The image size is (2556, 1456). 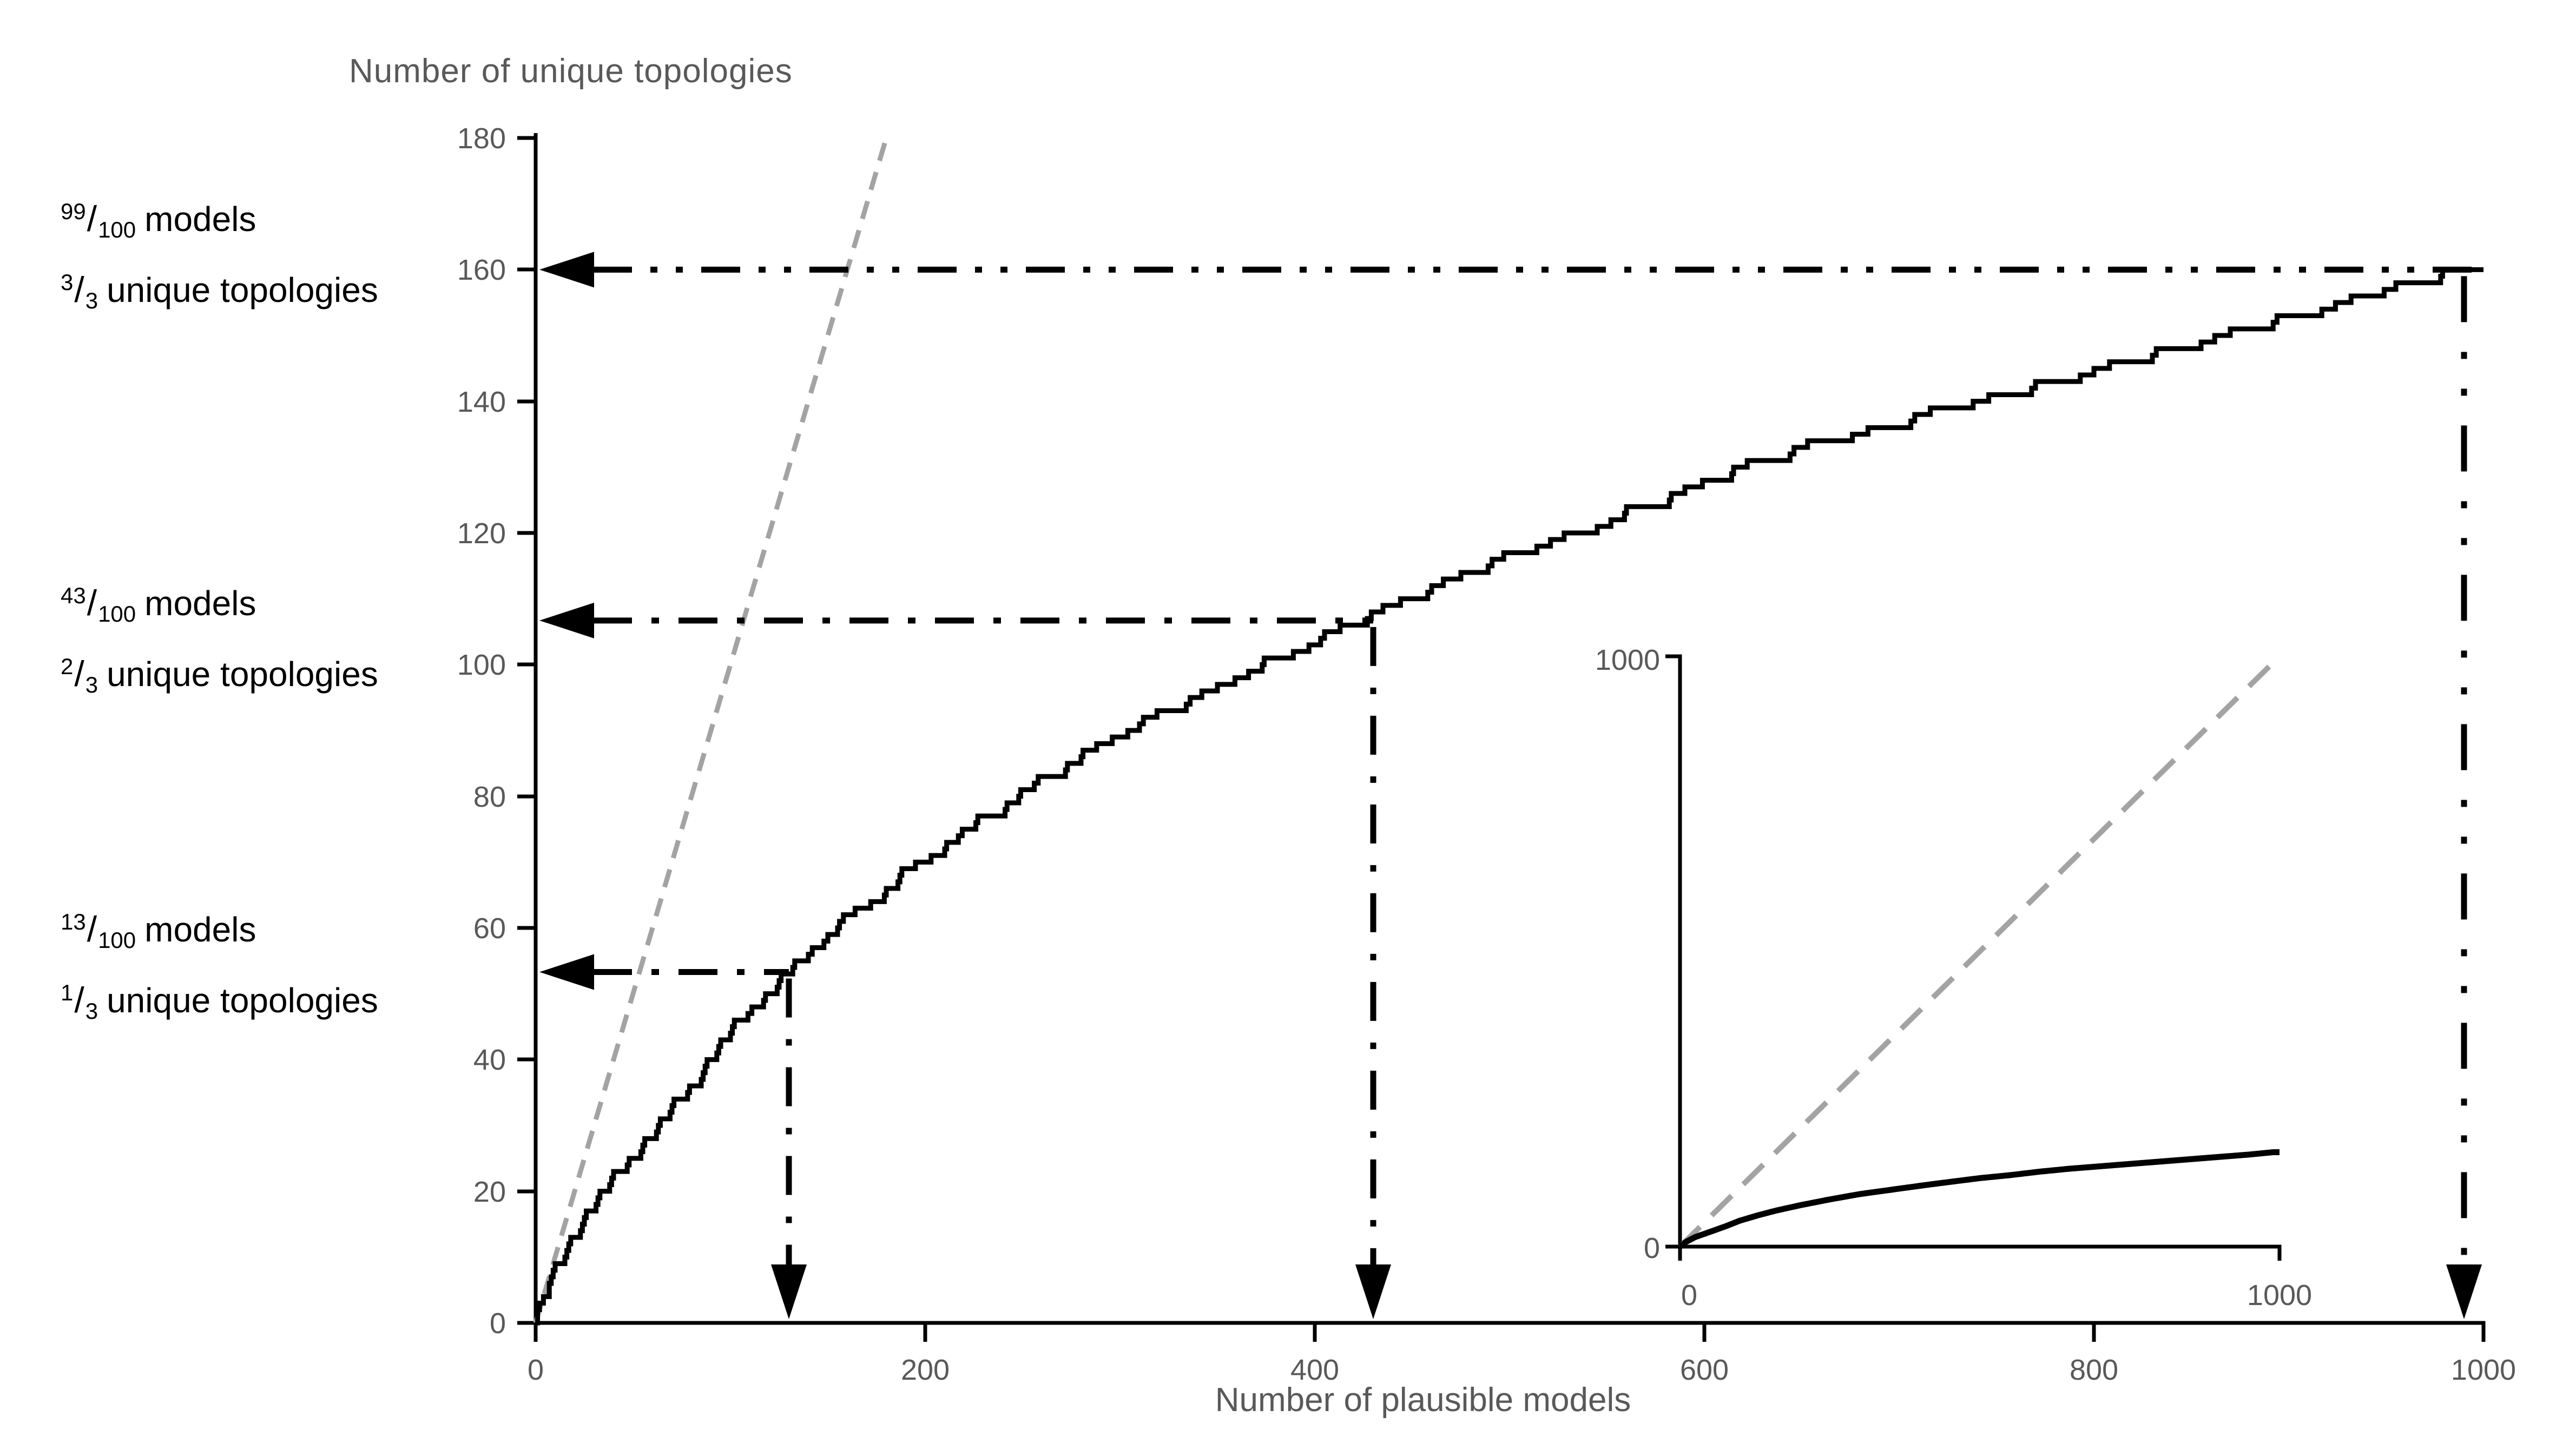 What do you see at coordinates (498, 1323) in the screenshot?
I see `y-tick-label: 0` at bounding box center [498, 1323].